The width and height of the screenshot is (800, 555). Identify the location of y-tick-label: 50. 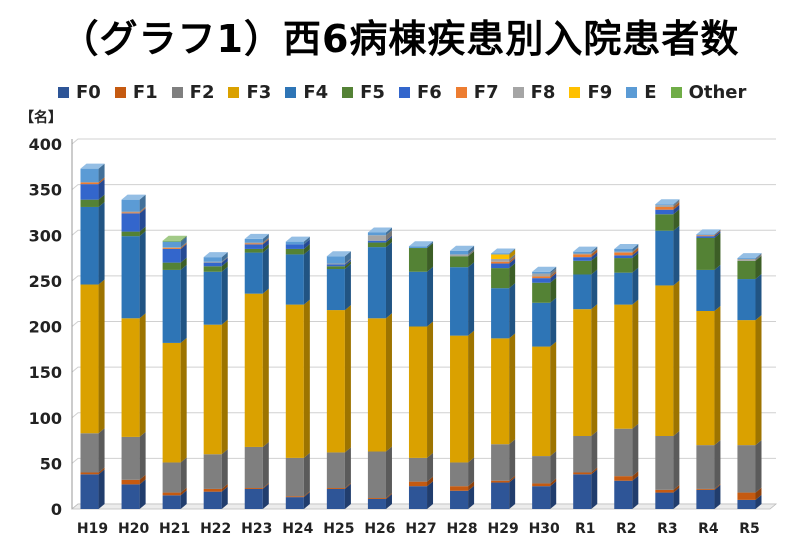
(51, 463).